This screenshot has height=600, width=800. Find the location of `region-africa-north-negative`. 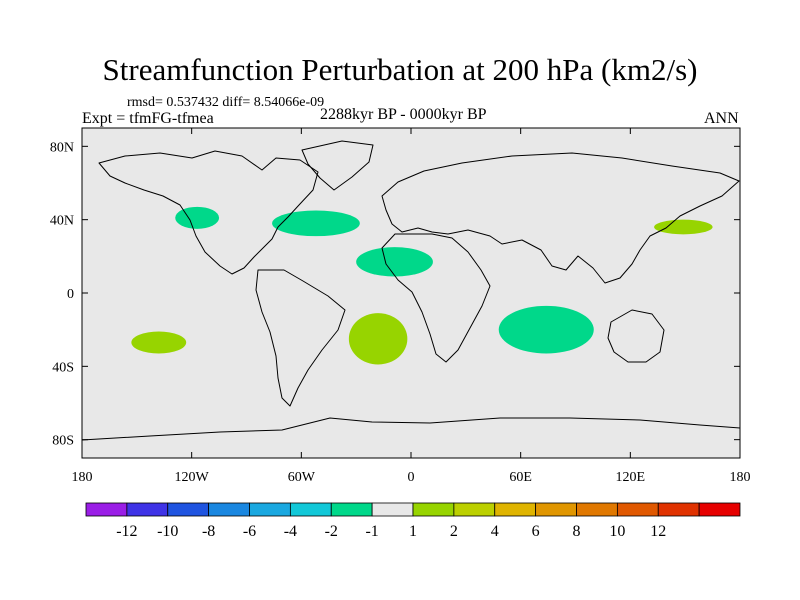

region-africa-north-negative is located at coordinates (394, 262).